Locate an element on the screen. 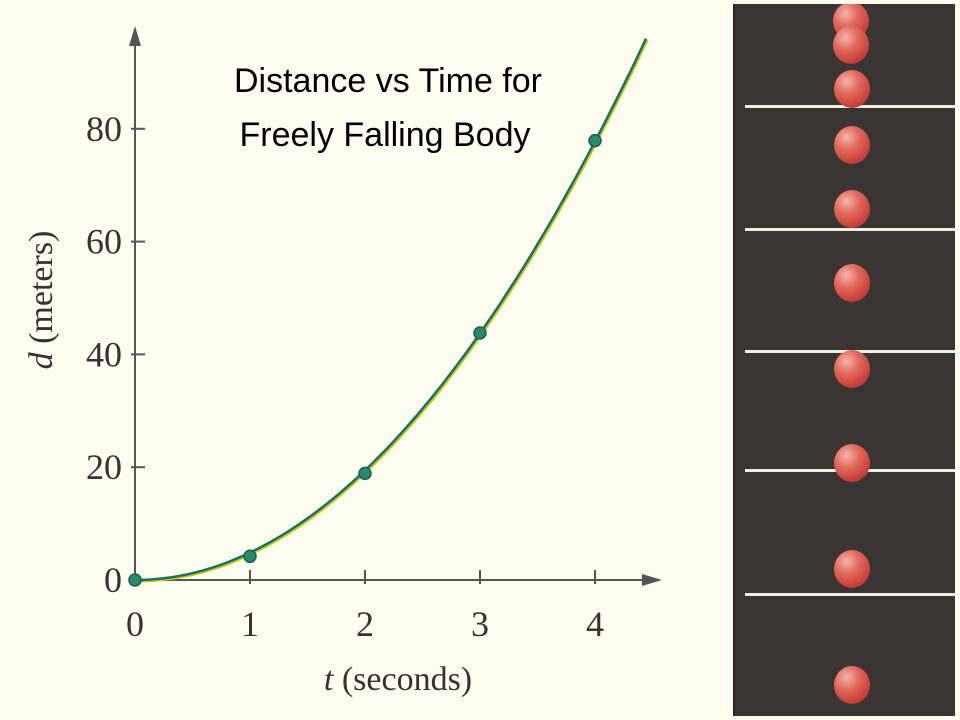 The width and height of the screenshot is (960, 720). y-axis-label-unit: (meters) is located at coordinates (41, 292).